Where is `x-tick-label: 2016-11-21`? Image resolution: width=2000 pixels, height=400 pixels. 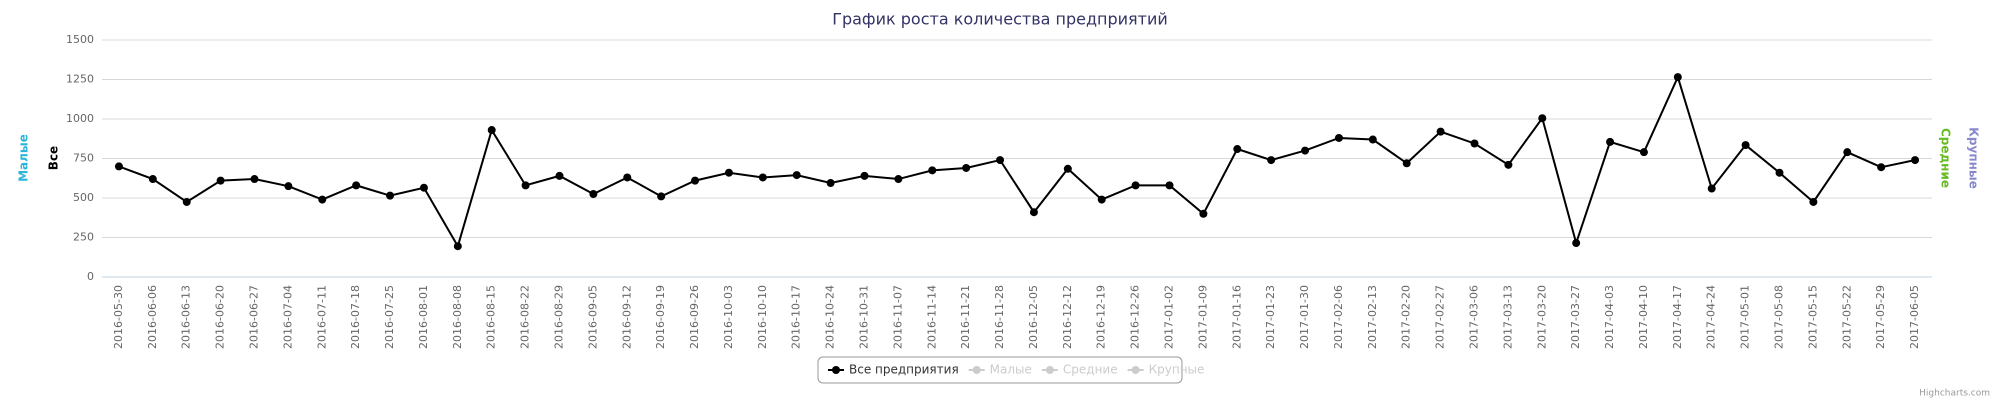 x-tick-label: 2016-11-21 is located at coordinates (965, 317).